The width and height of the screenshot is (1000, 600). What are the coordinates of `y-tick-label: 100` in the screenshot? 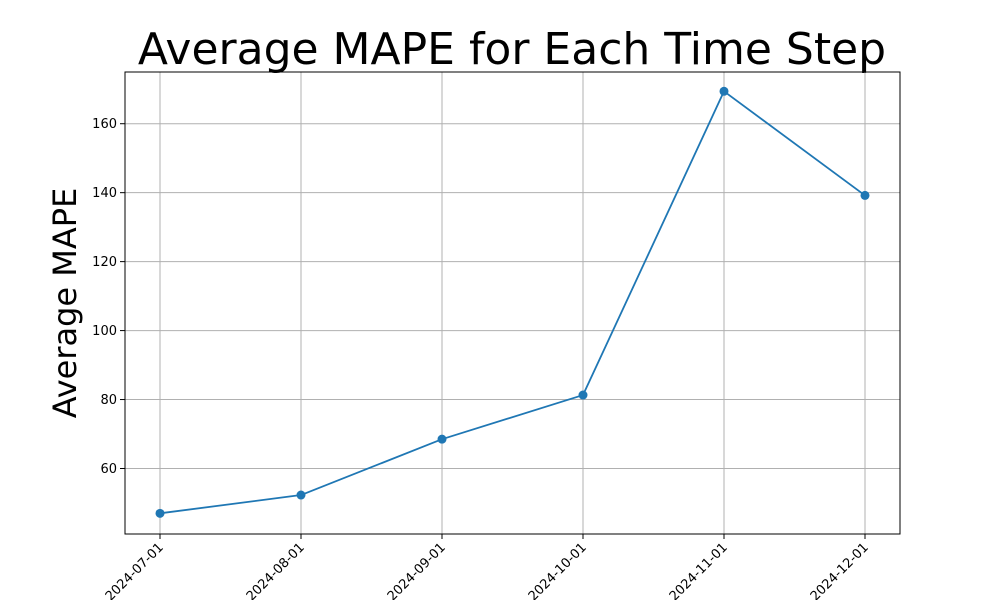 It's located at (104, 331).